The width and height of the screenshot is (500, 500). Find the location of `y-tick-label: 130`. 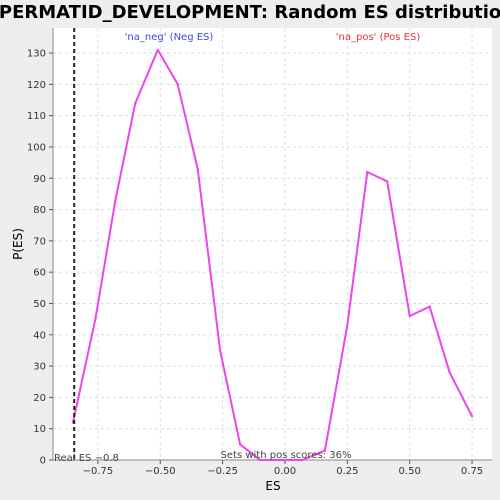

y-tick-label: 130 is located at coordinates (36, 54).